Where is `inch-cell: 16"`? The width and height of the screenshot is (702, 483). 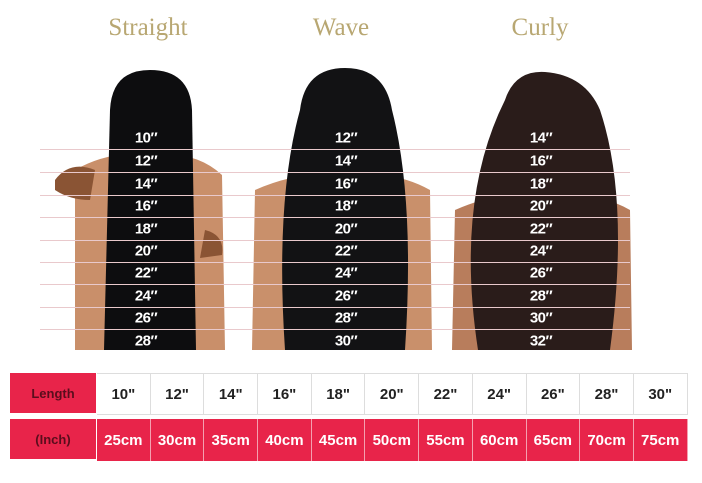 inch-cell: 16" is located at coordinates (285, 394).